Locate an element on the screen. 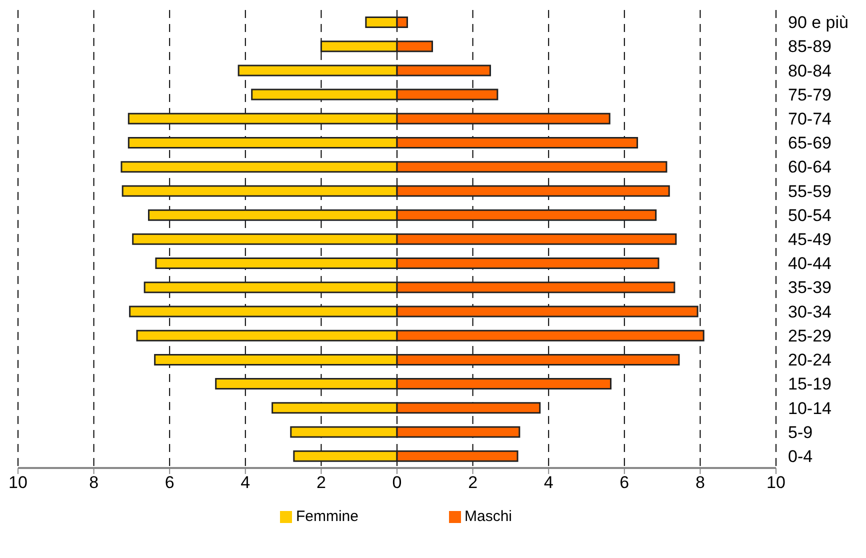  y-tick-label: 85-89 is located at coordinates (810, 46).